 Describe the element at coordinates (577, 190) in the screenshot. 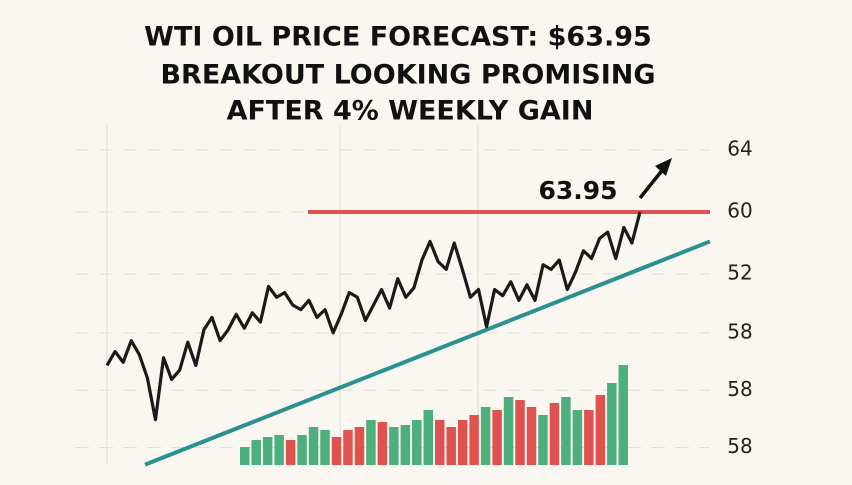

I see `price-annotation: 63.95` at that location.